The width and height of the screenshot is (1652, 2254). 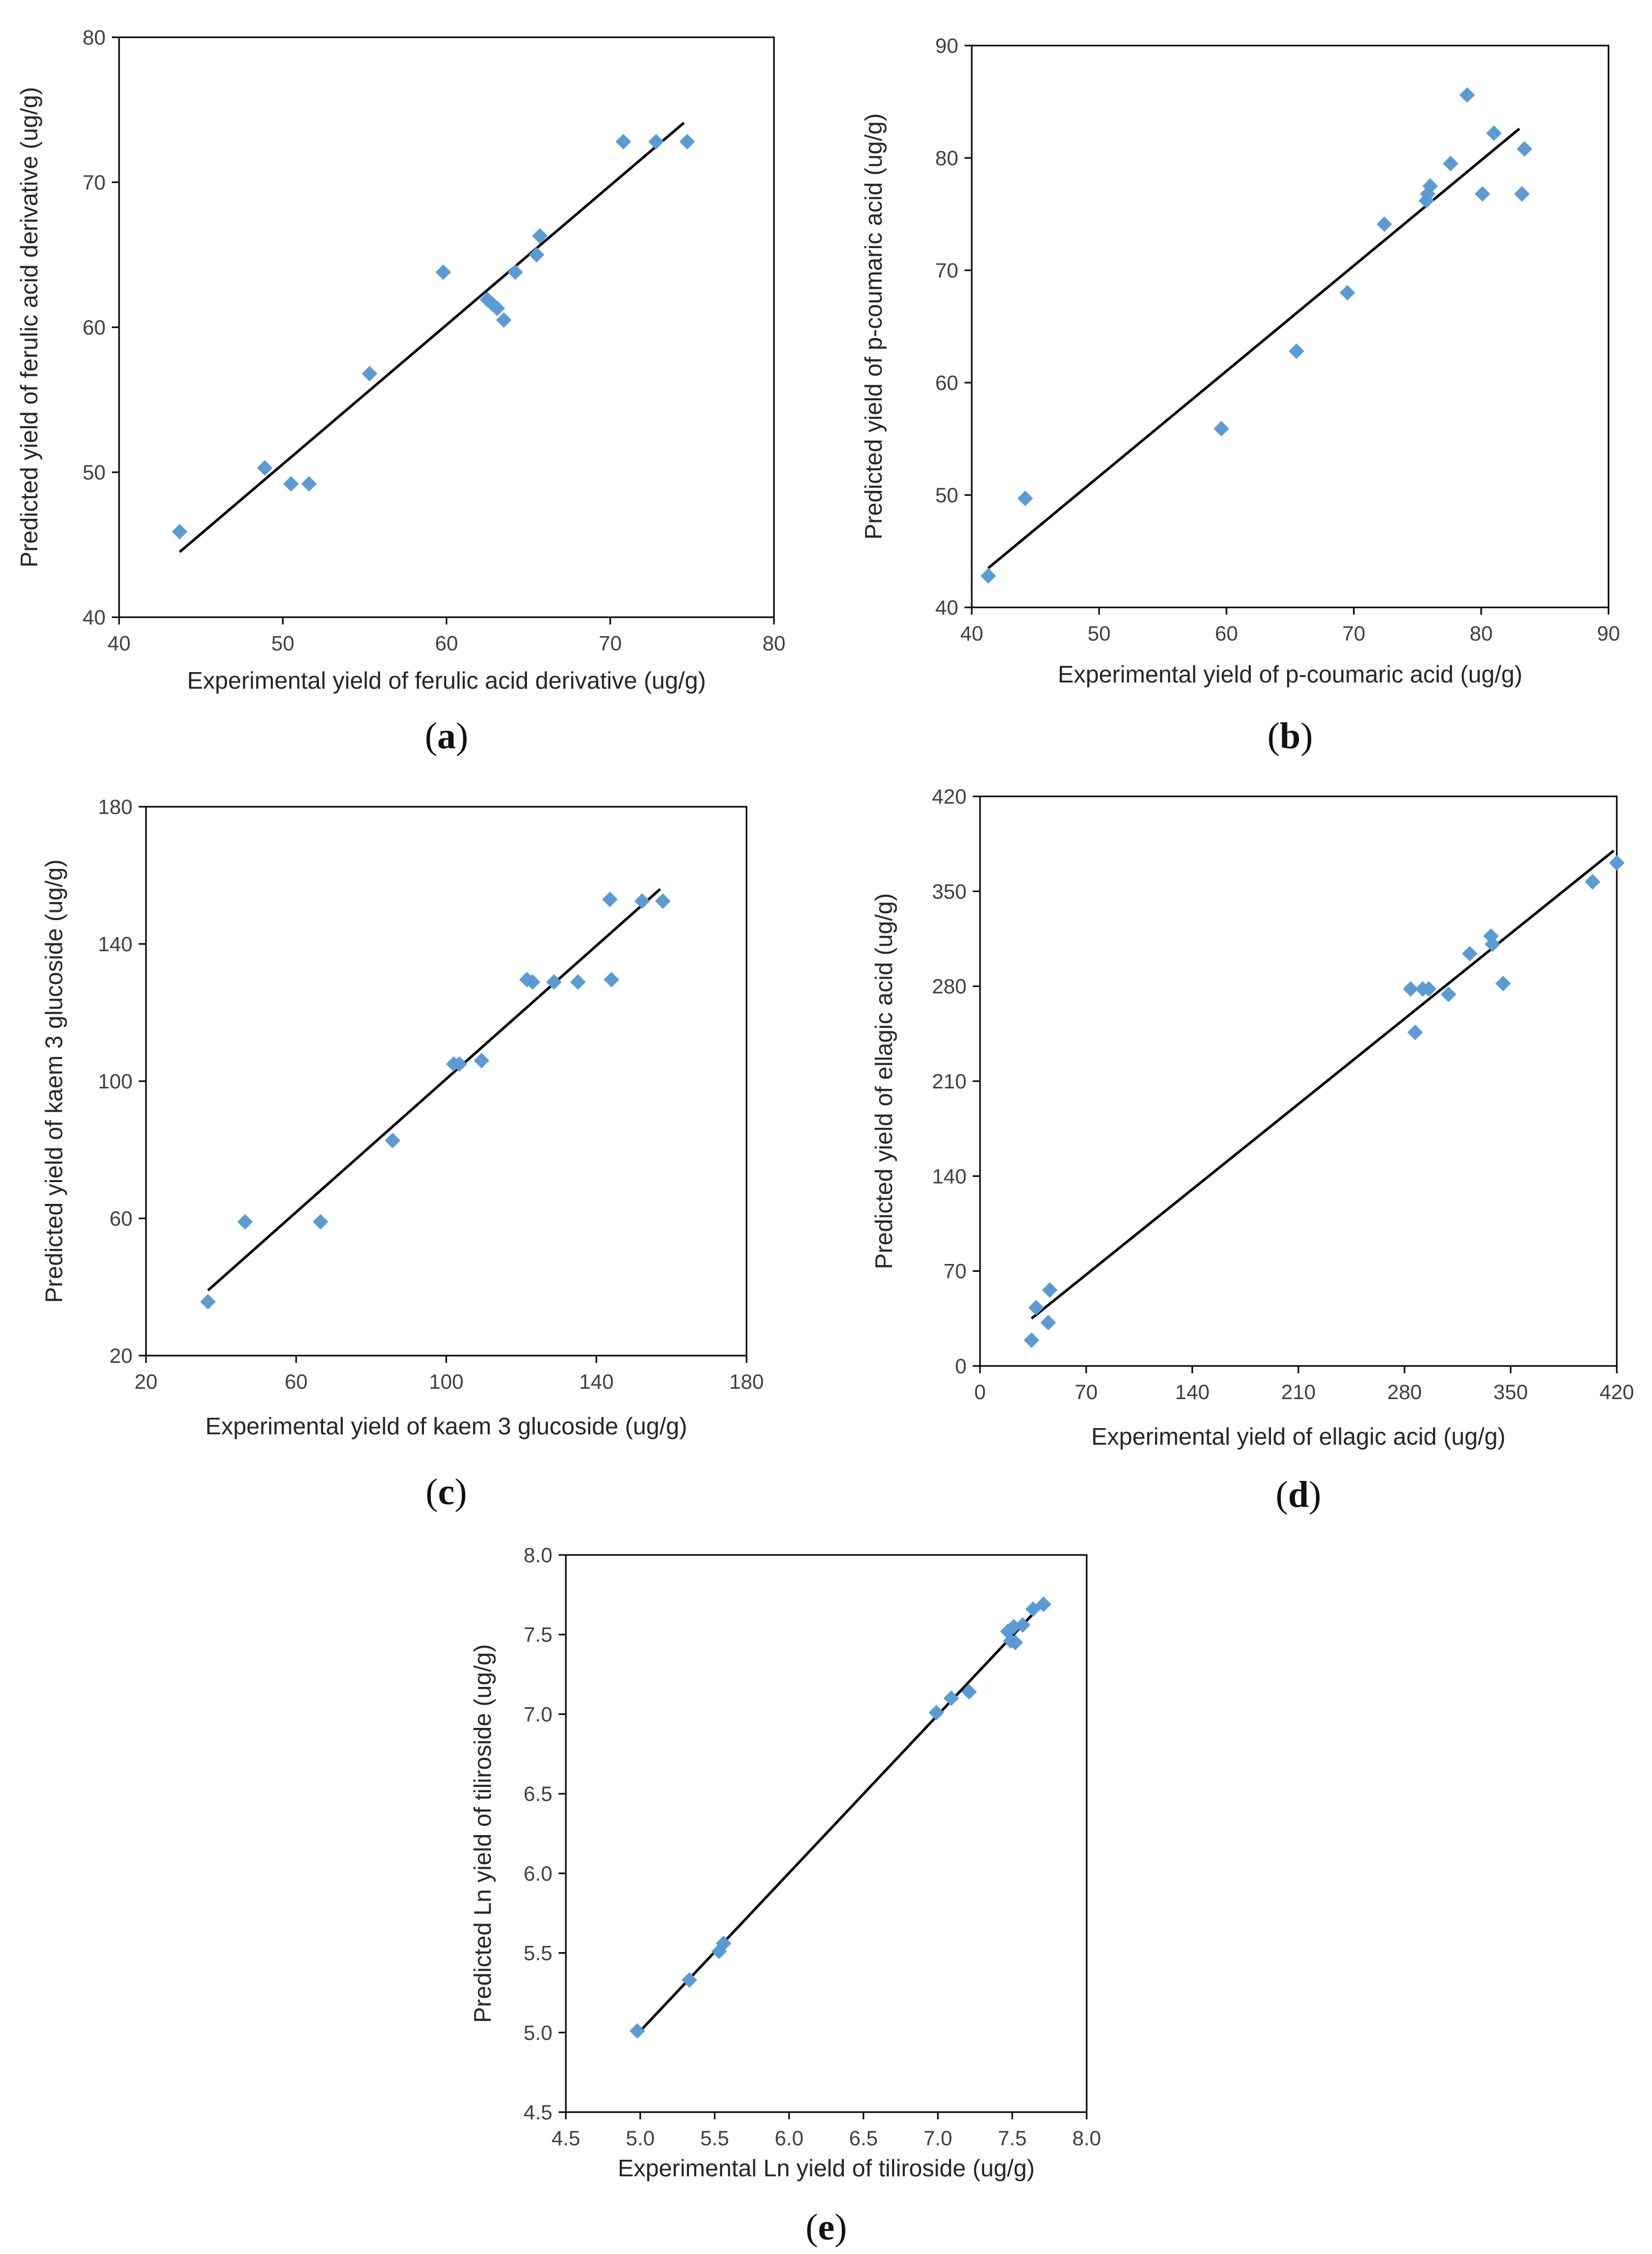 What do you see at coordinates (774, 643) in the screenshot?
I see `x-tick-label: 80` at bounding box center [774, 643].